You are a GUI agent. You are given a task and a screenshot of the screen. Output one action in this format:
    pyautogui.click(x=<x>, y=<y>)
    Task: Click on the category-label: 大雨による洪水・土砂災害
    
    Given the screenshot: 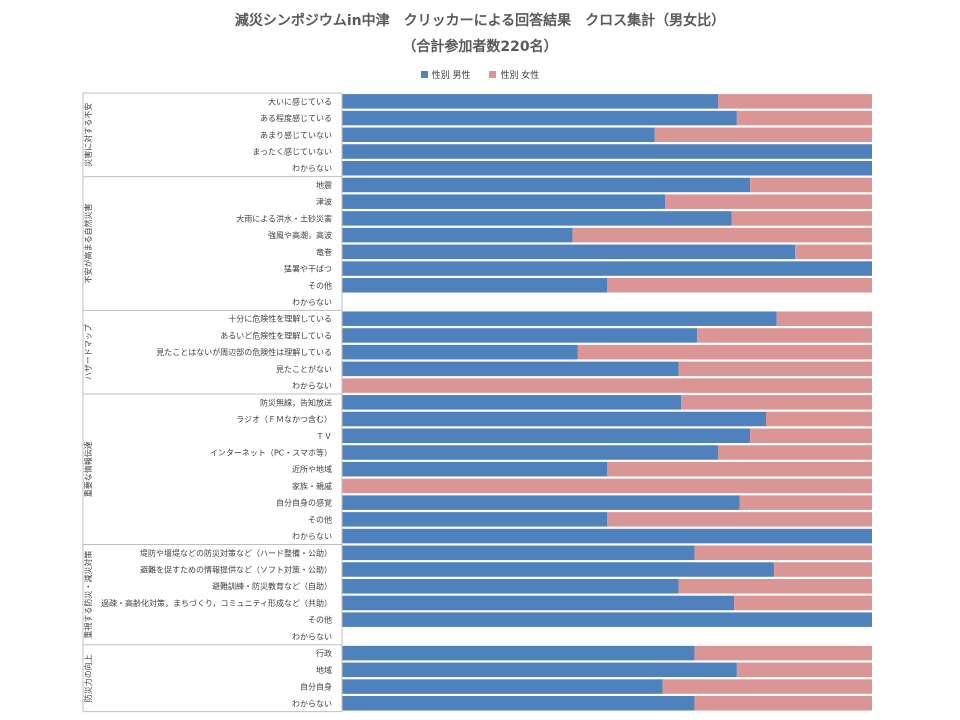 What is the action you would take?
    pyautogui.click(x=284, y=218)
    